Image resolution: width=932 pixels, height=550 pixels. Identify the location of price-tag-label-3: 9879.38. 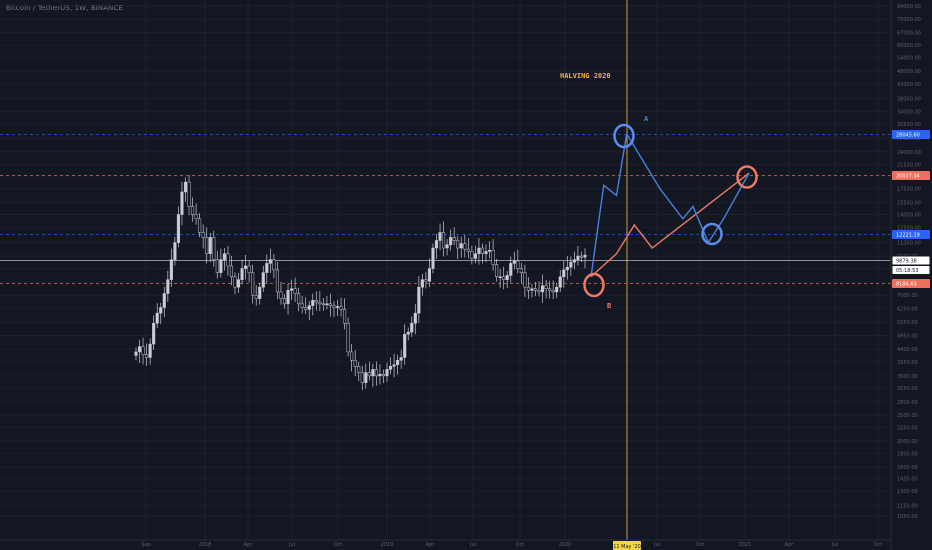
(906, 262).